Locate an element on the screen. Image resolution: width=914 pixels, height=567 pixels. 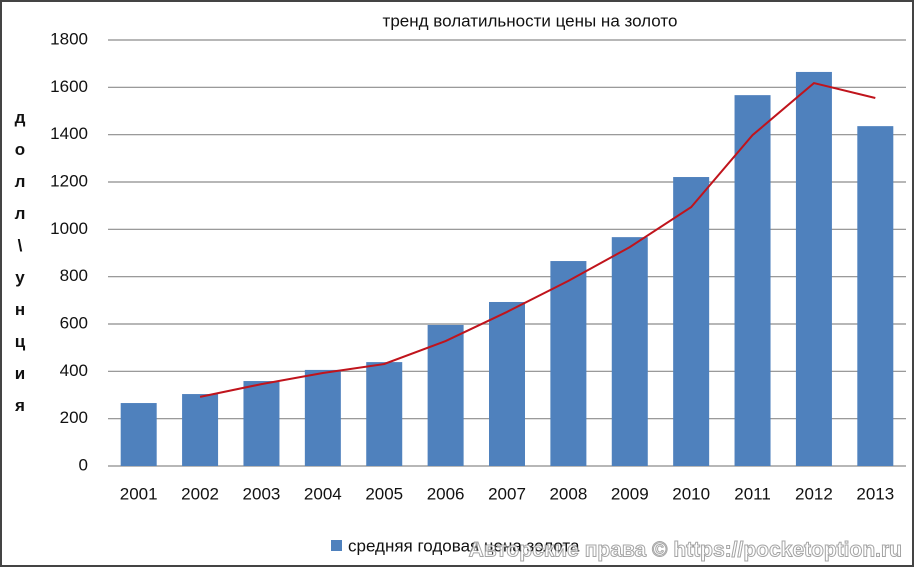
y-tick-label: 1800 is located at coordinates (69, 38).